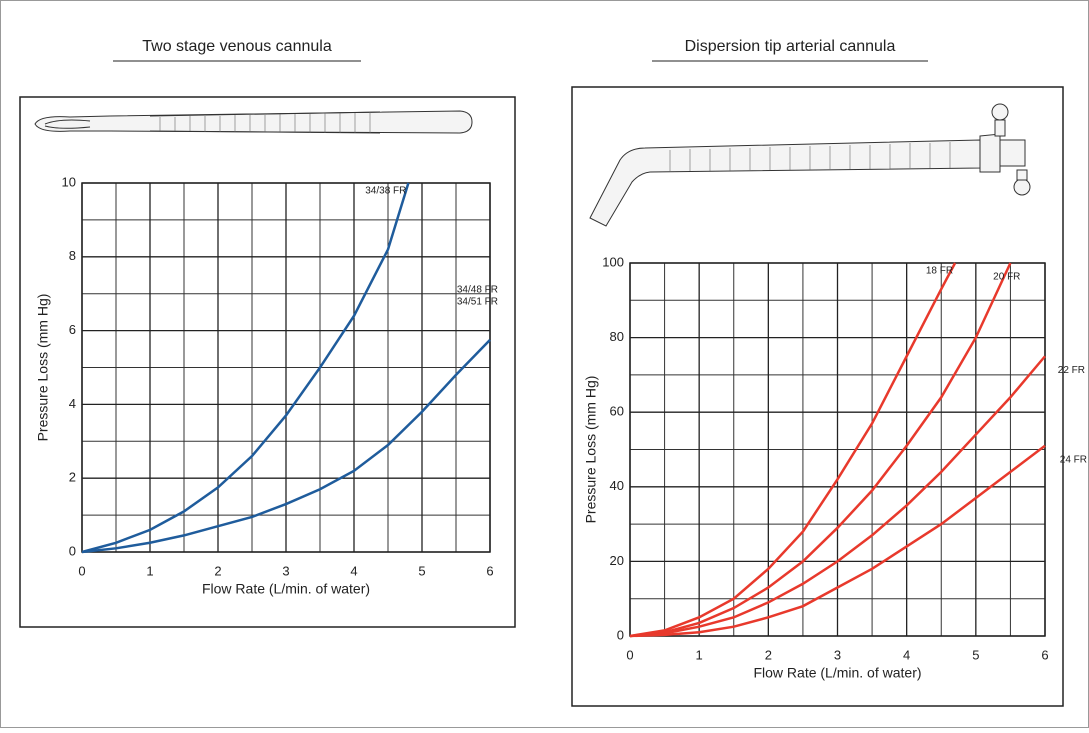 This screenshot has width=1089, height=733. What do you see at coordinates (613, 261) in the screenshot?
I see `y-tick-label: 100` at bounding box center [613, 261].